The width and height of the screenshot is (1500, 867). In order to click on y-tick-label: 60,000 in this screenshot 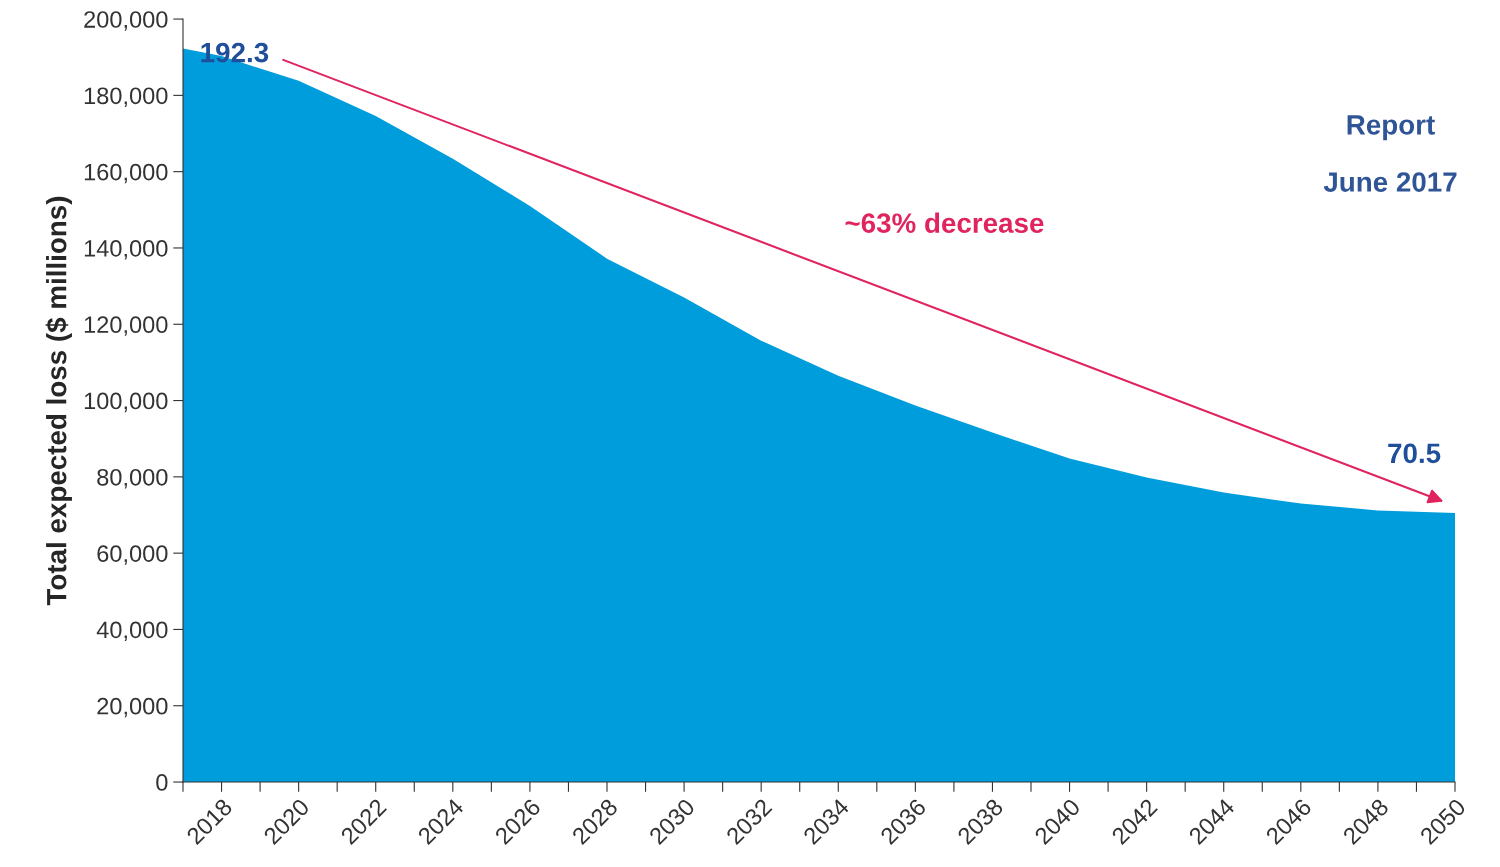, I will do `click(132, 555)`.